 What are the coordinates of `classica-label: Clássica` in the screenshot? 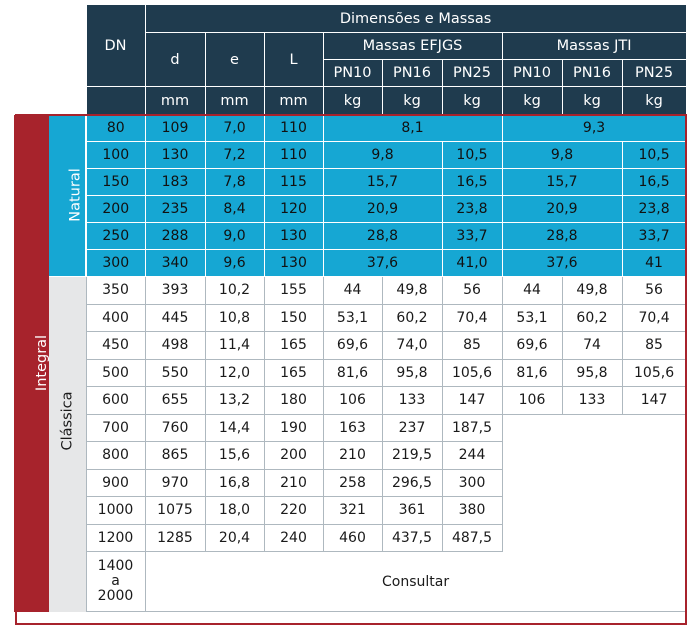 It's located at (67, 421).